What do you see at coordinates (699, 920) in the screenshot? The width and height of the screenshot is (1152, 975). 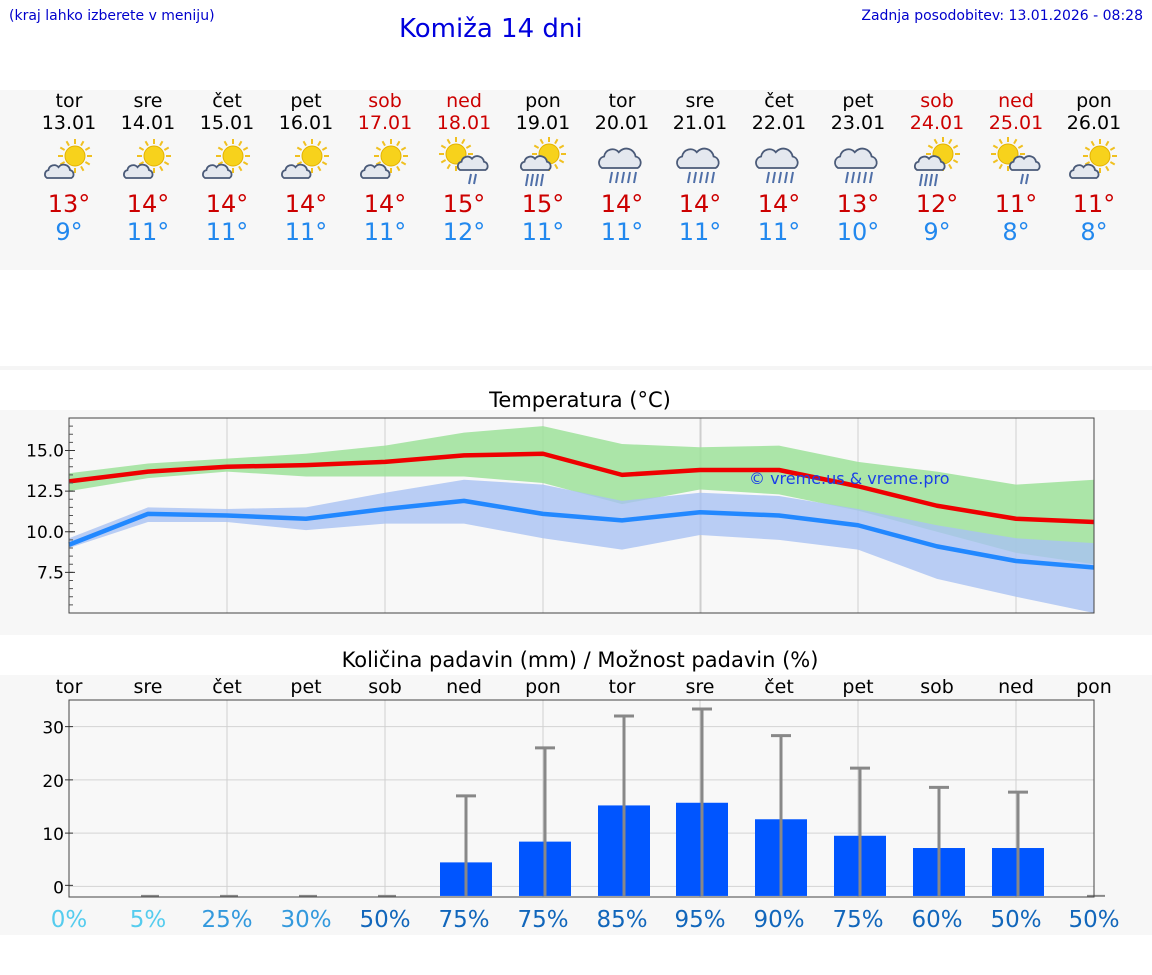 I see `precip-probability: 95%` at bounding box center [699, 920].